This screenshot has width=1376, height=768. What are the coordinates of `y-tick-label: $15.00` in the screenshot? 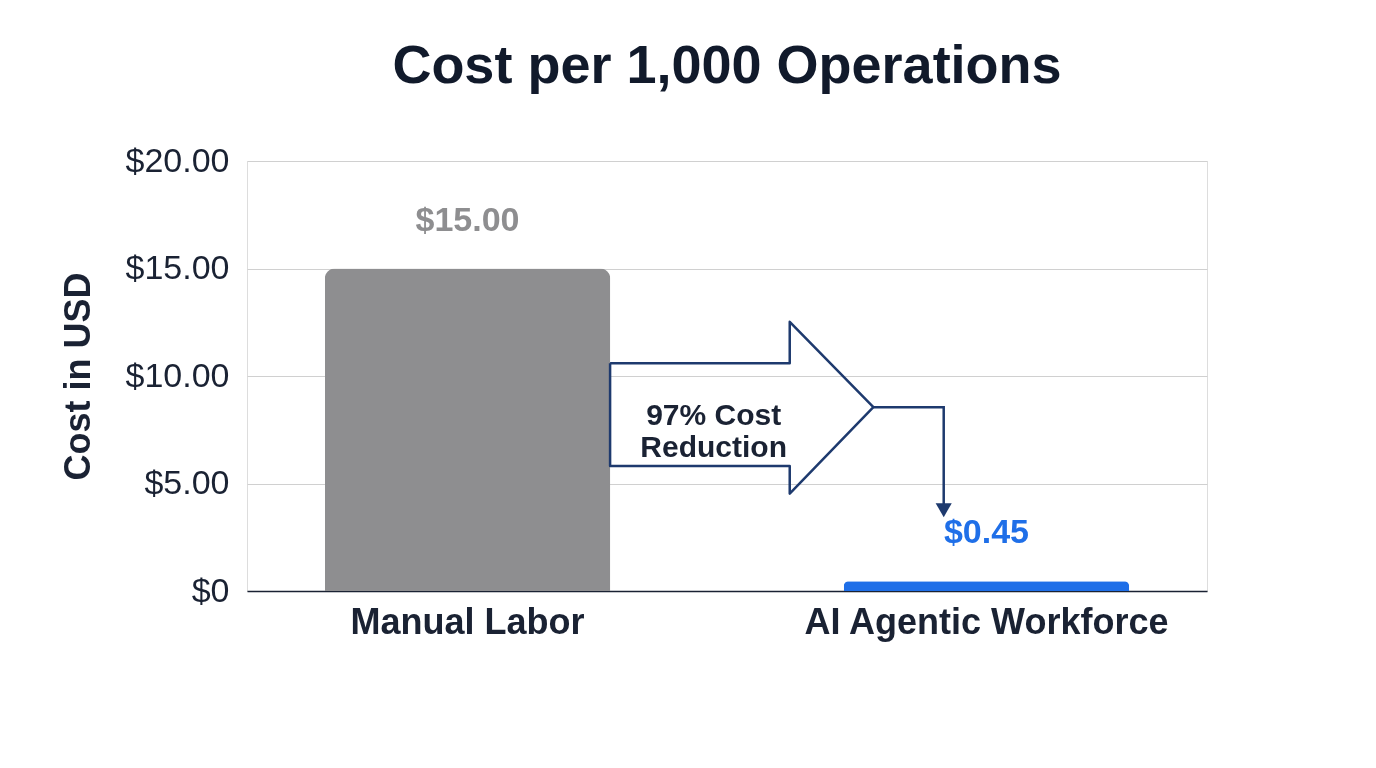 It's located at (177, 267).